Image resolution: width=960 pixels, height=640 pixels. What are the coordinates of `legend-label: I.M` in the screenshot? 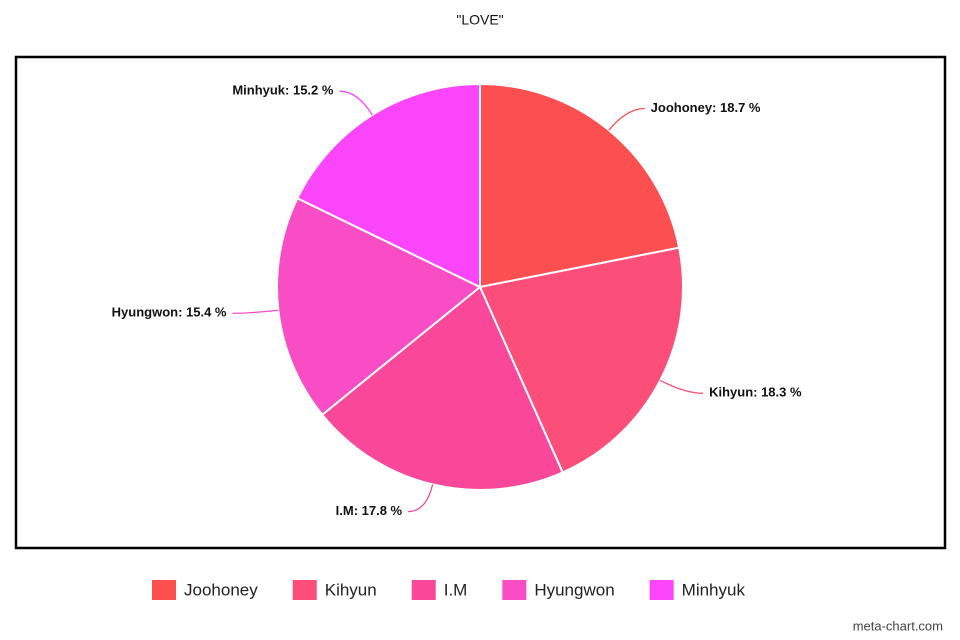 It's located at (456, 589).